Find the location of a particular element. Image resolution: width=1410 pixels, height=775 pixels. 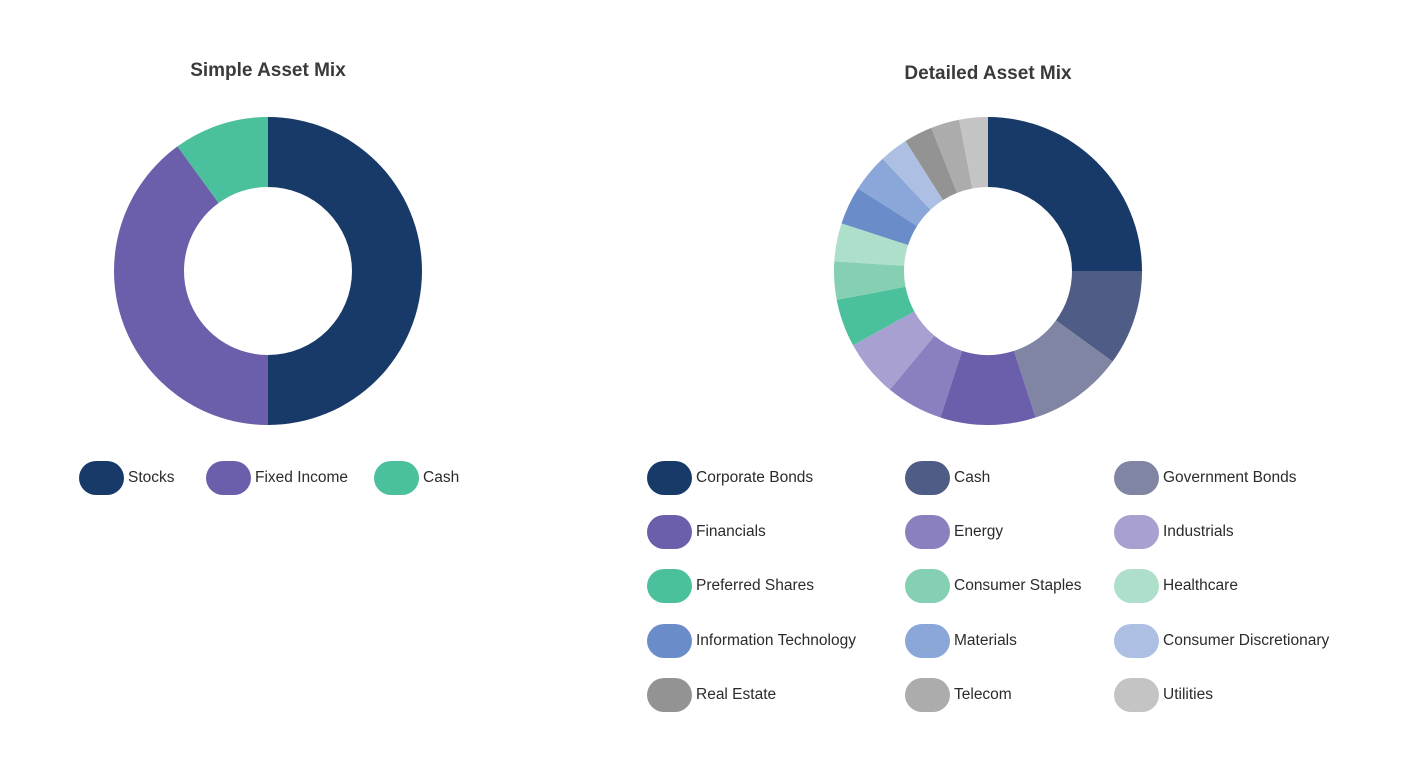

detailed-slice-utilities is located at coordinates (973, 153).